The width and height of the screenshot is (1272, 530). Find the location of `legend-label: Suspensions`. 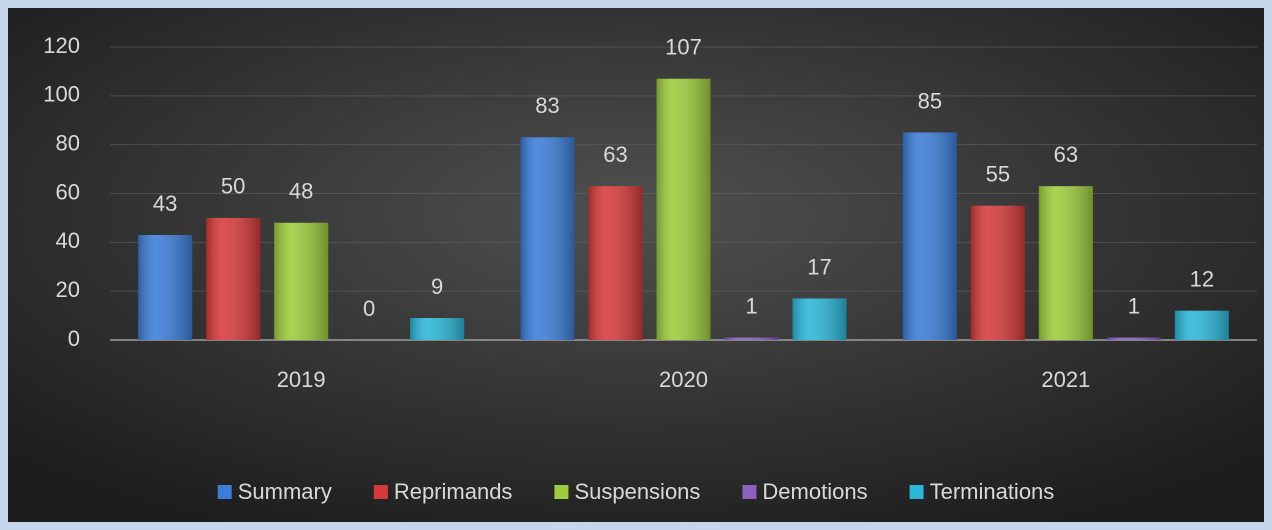

legend-label: Suspensions is located at coordinates (637, 491).